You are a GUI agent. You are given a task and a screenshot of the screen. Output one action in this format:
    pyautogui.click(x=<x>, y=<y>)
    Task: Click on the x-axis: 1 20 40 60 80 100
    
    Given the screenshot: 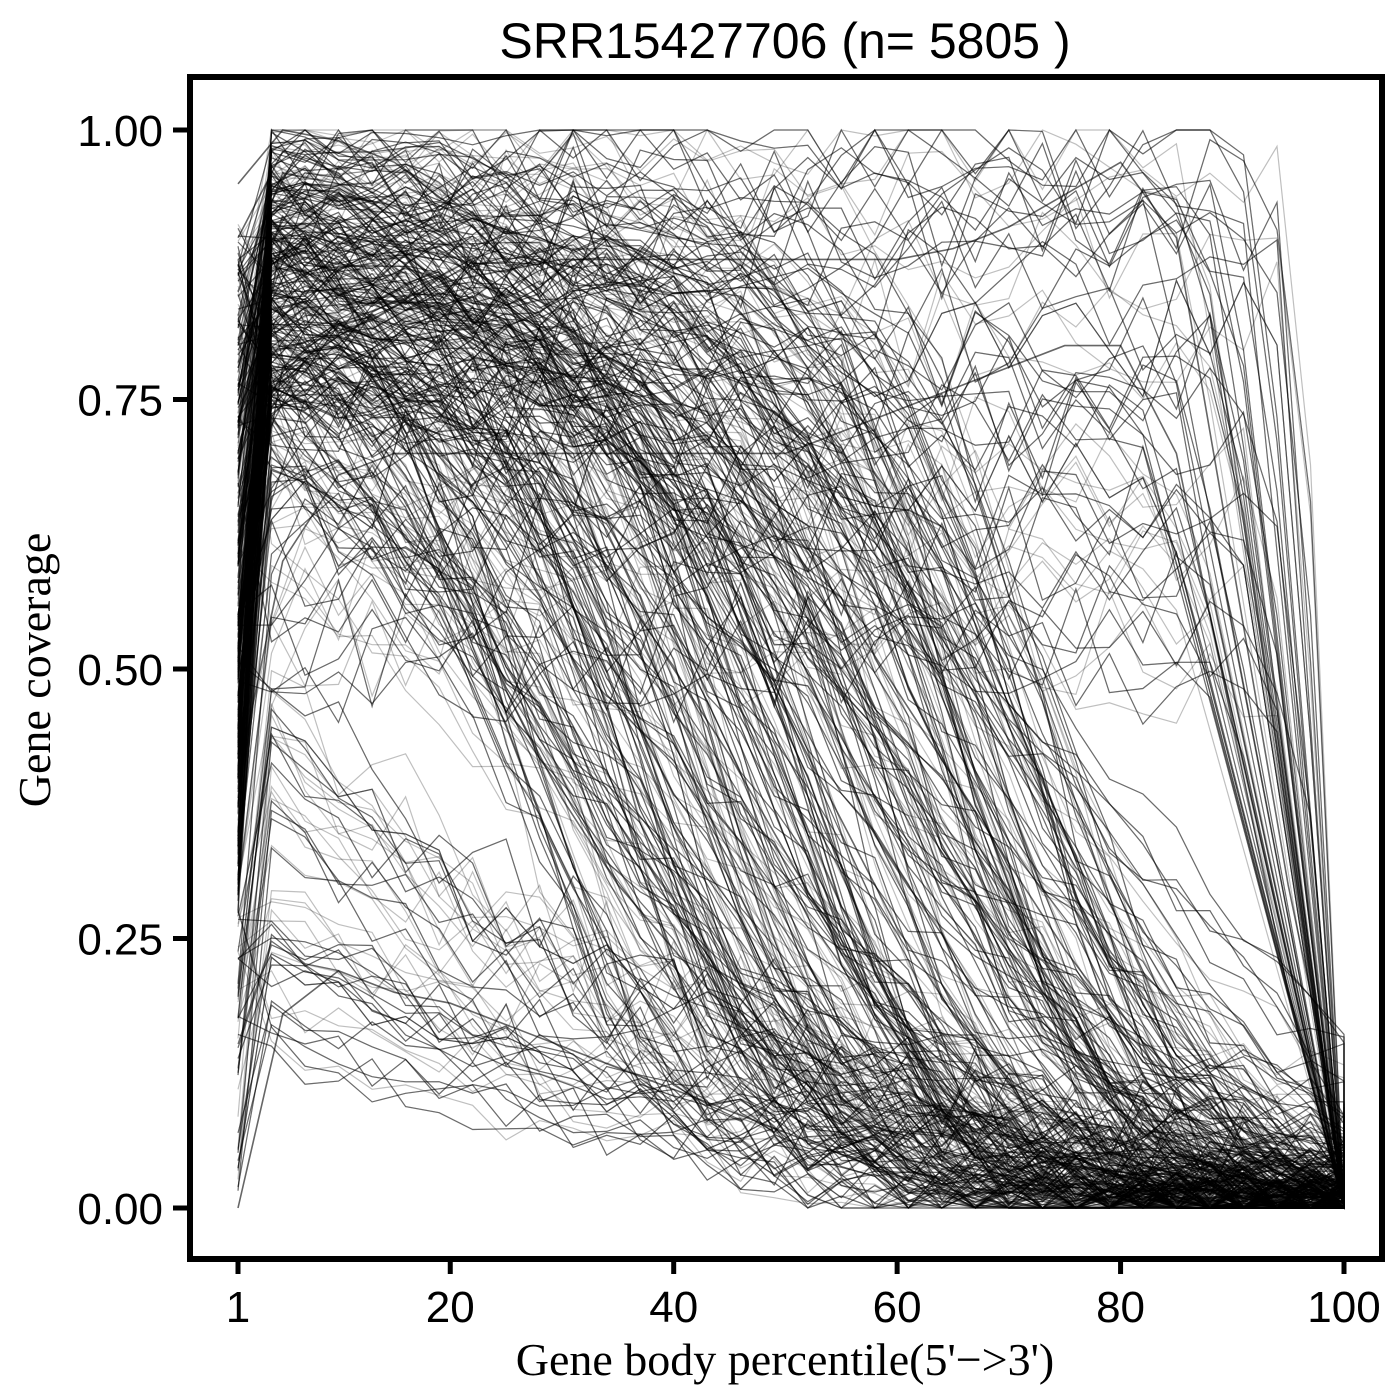 What is the action you would take?
    pyautogui.click(x=803, y=1295)
    